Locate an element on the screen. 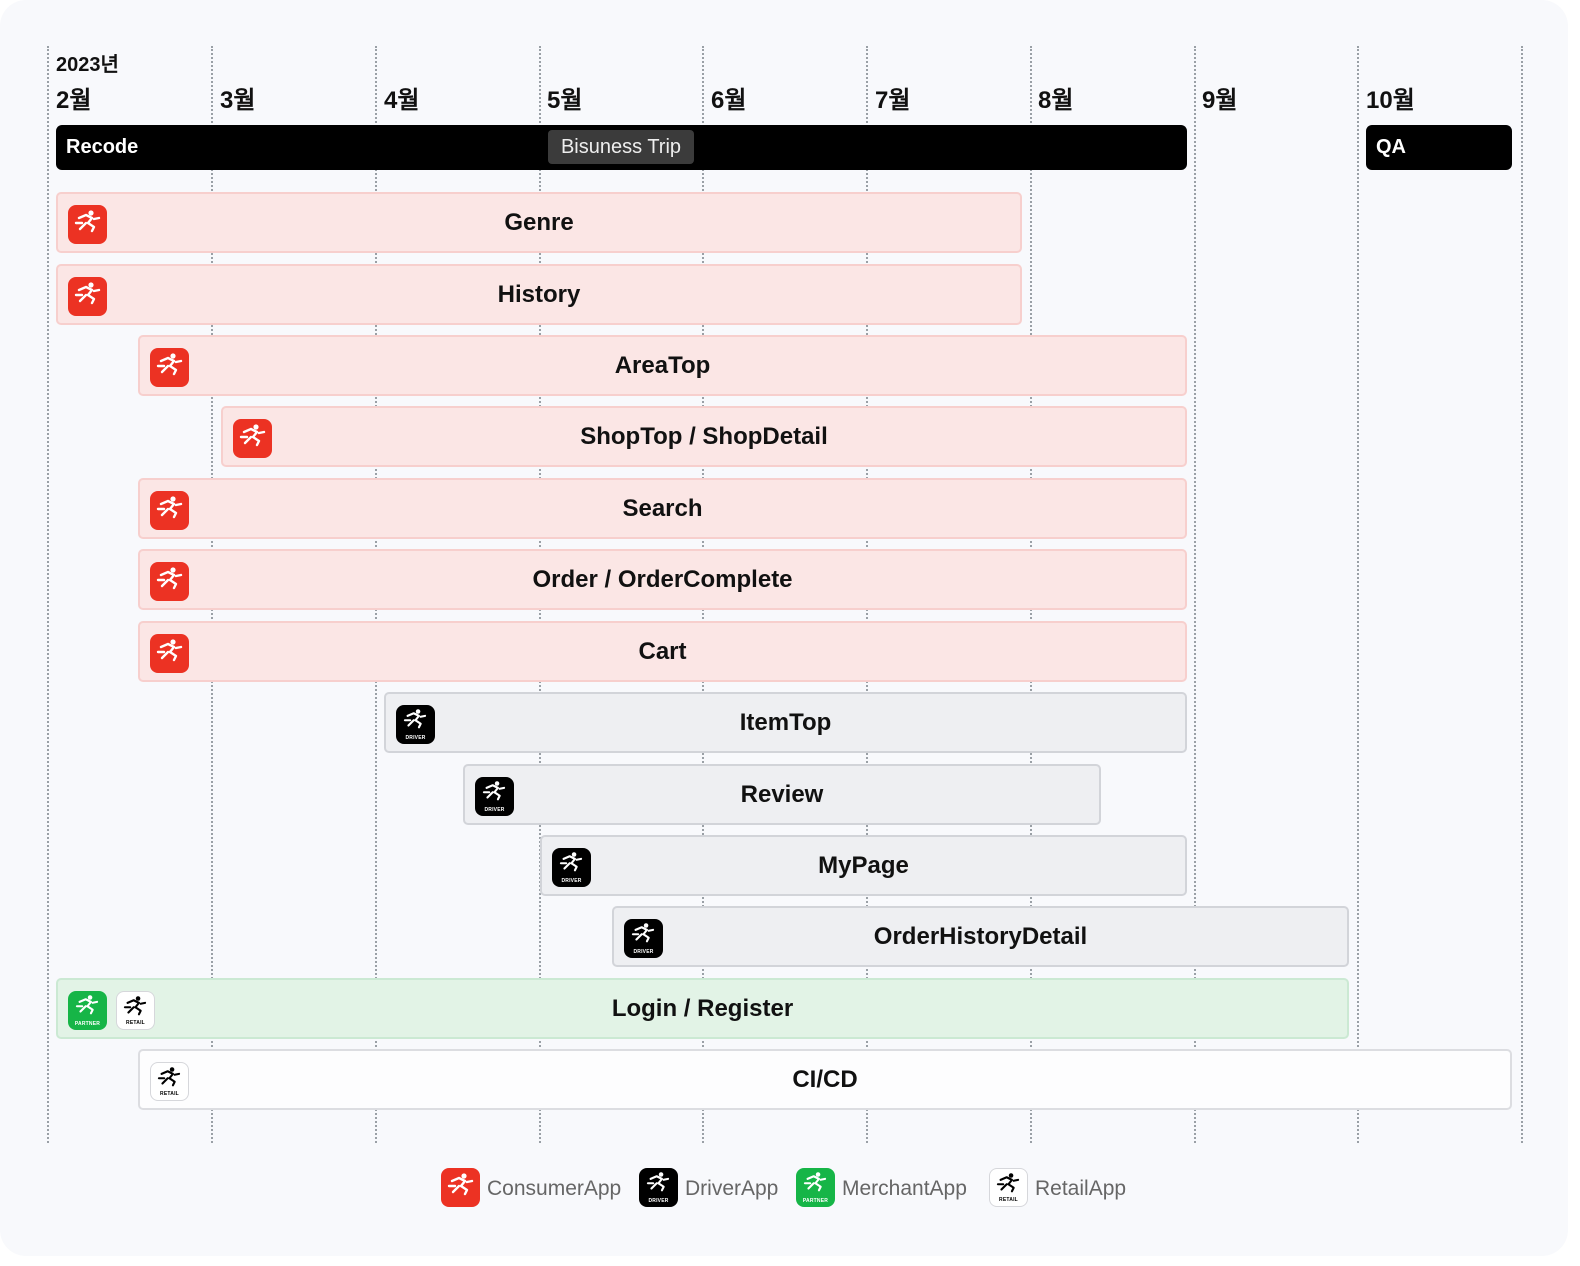 This screenshot has height=1266, width=1580. task-bar: Order / OrderComplete is located at coordinates (662, 579).